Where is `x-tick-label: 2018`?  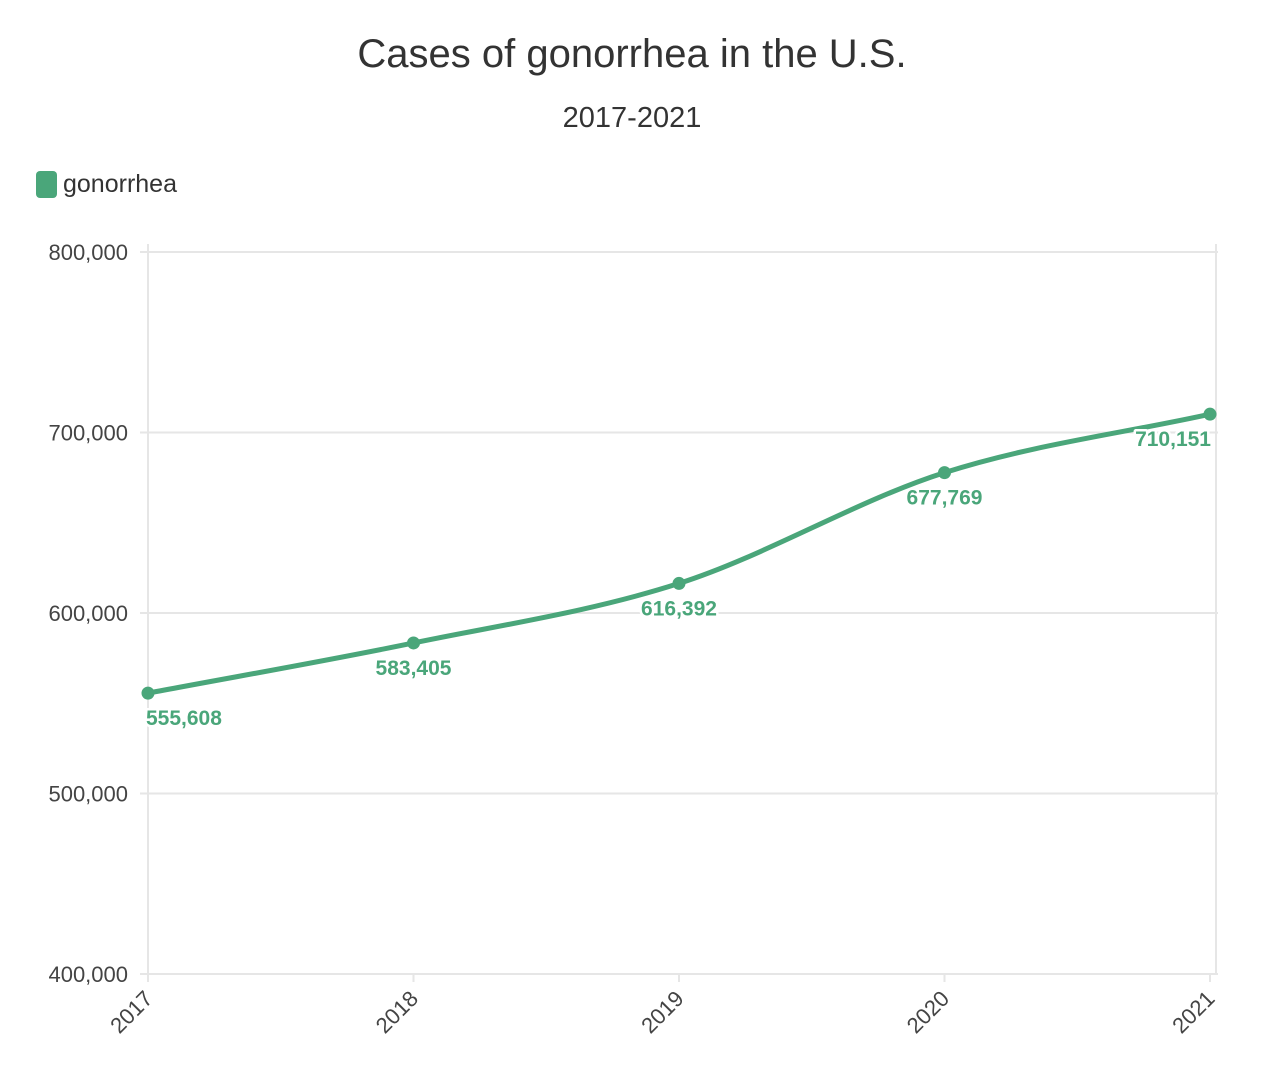 x-tick-label: 2018 is located at coordinates (397, 1012).